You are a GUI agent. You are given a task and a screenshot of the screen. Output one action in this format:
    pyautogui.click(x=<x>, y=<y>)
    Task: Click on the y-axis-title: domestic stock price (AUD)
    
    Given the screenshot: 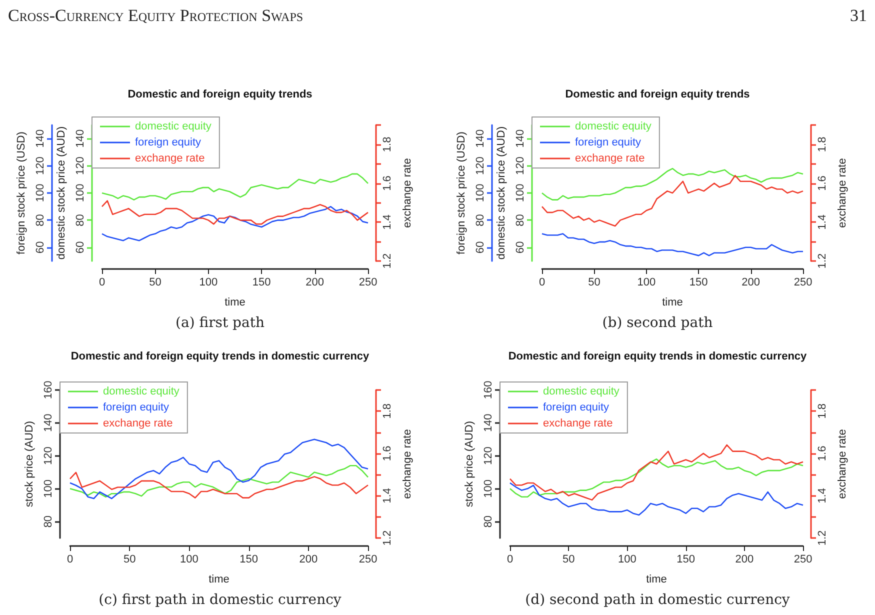 What is the action you would take?
    pyautogui.click(x=62, y=193)
    